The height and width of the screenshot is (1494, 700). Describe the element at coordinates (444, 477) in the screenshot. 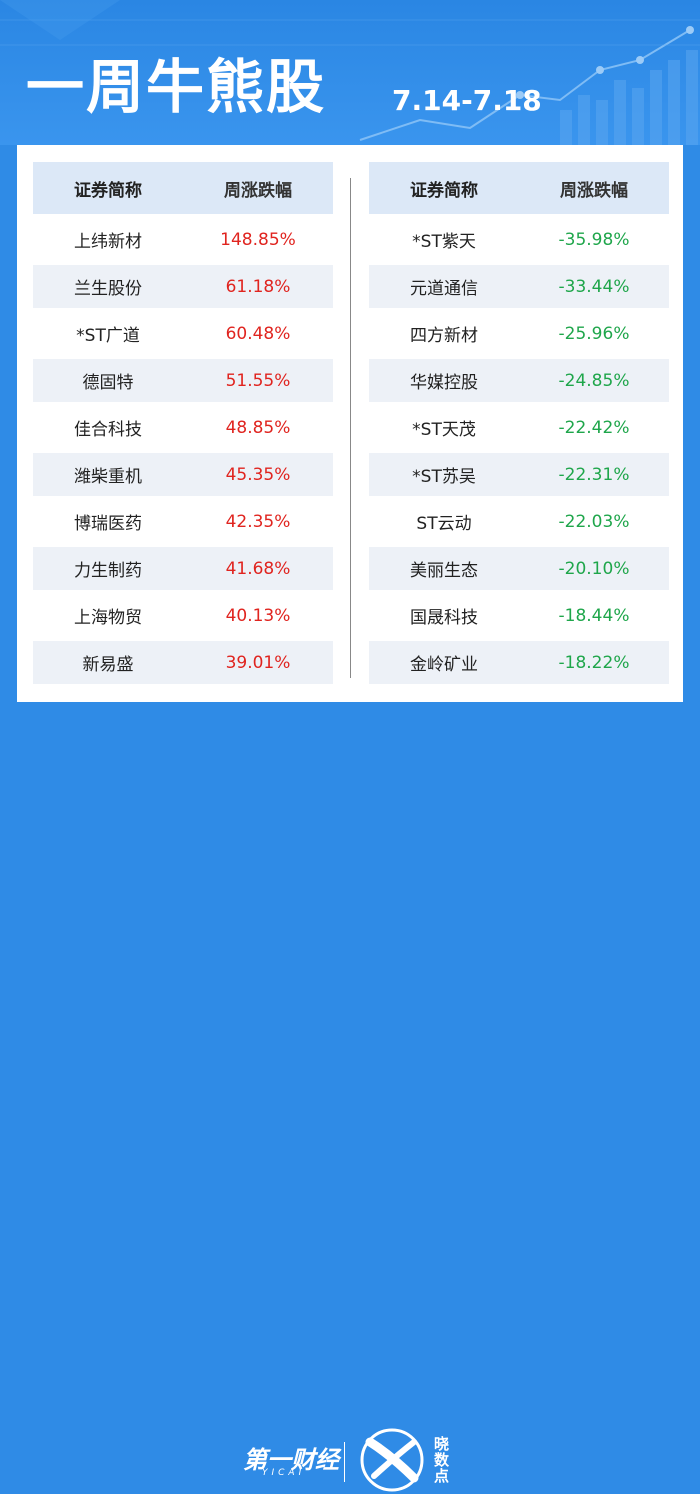

I see `stock-name: *ST苏吴` at that location.